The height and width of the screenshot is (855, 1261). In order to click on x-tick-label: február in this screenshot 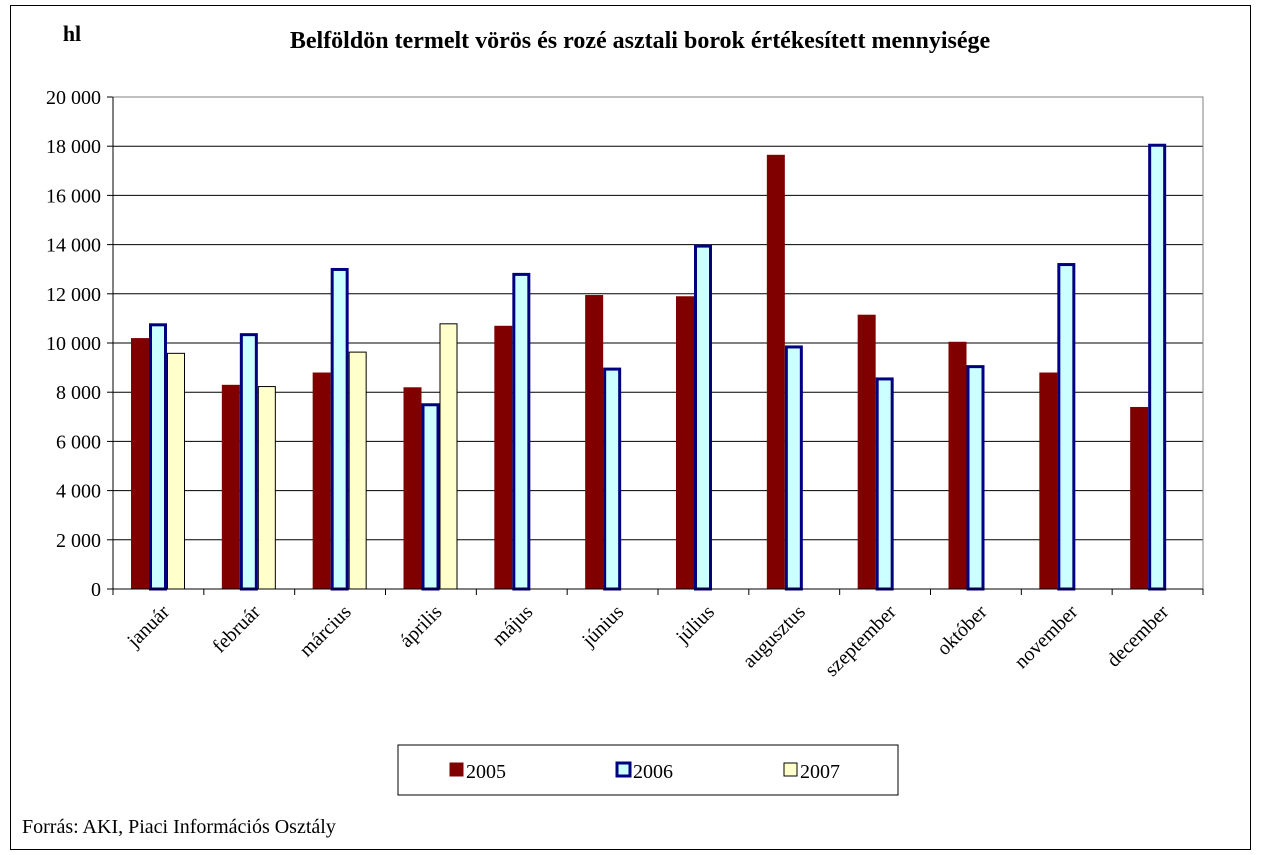, I will do `click(236, 629)`.